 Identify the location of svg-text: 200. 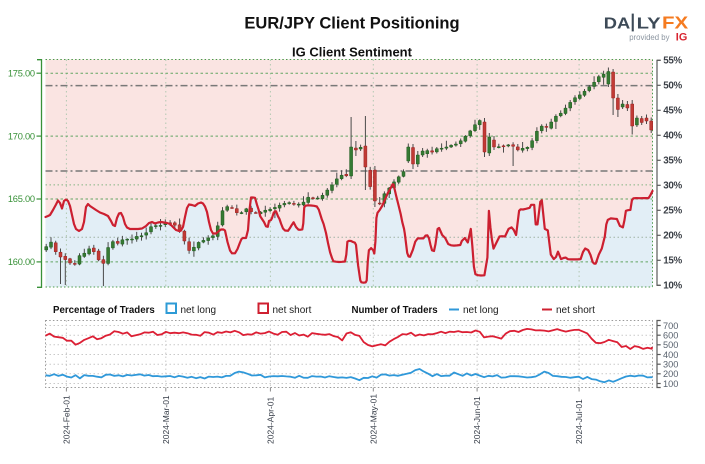
(670, 374).